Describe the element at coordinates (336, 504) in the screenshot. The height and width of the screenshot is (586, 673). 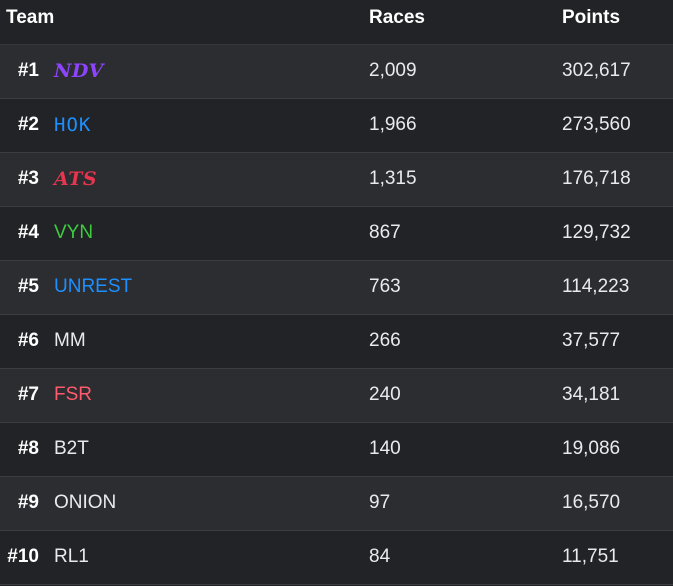
I see `table-row: #9 ONION 97 16,570` at that location.